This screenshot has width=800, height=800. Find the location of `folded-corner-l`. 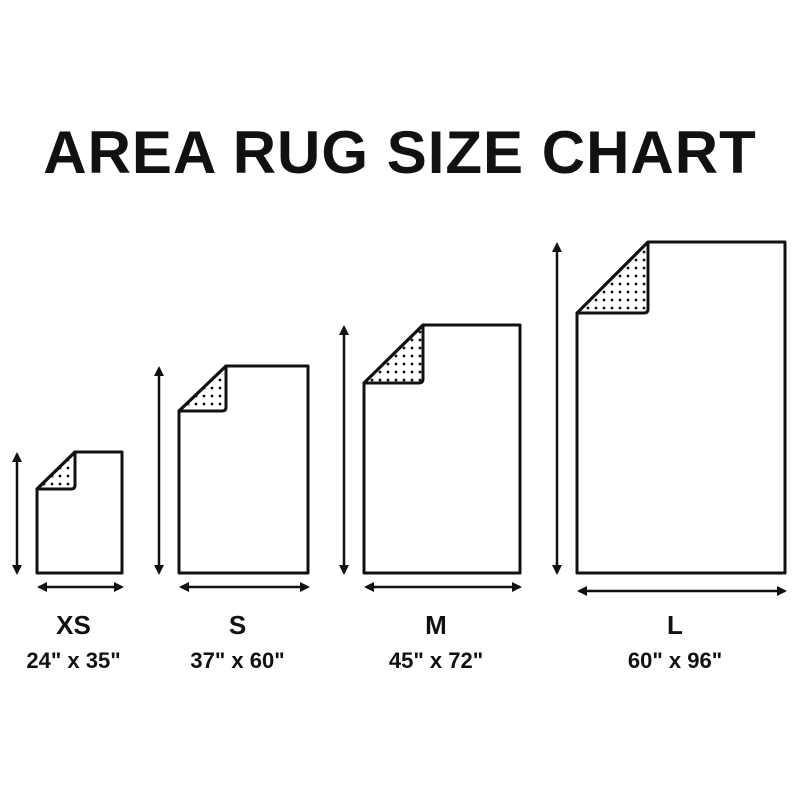

folded-corner-l is located at coordinates (612, 277).